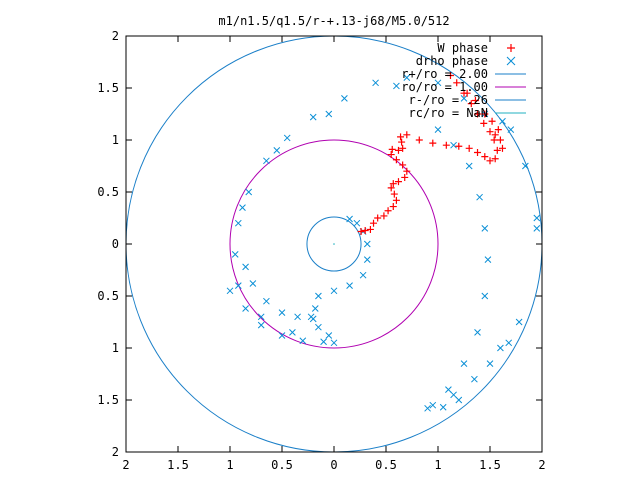 Image resolution: width=640 pixels, height=480 pixels. Describe the element at coordinates (333, 465) in the screenshot. I see `x-tick-label: 0` at that location.